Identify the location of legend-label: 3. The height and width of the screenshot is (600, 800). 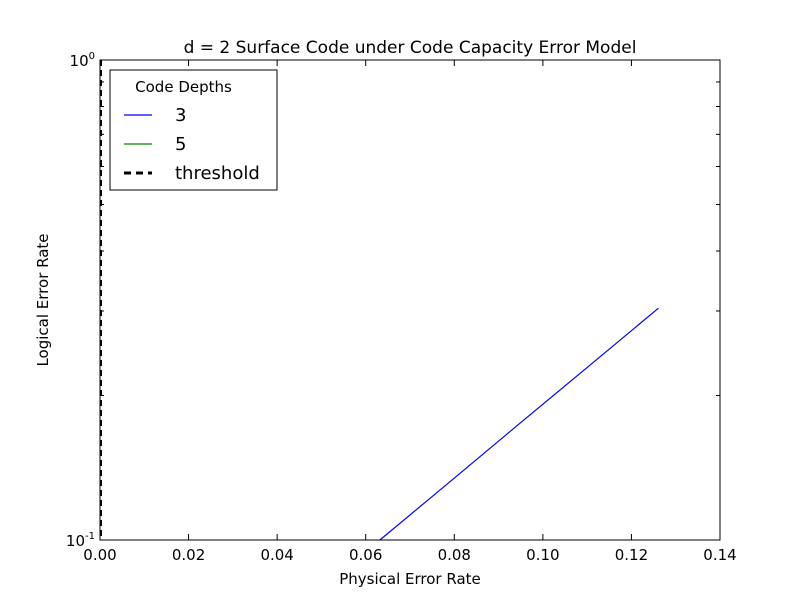
(180, 115).